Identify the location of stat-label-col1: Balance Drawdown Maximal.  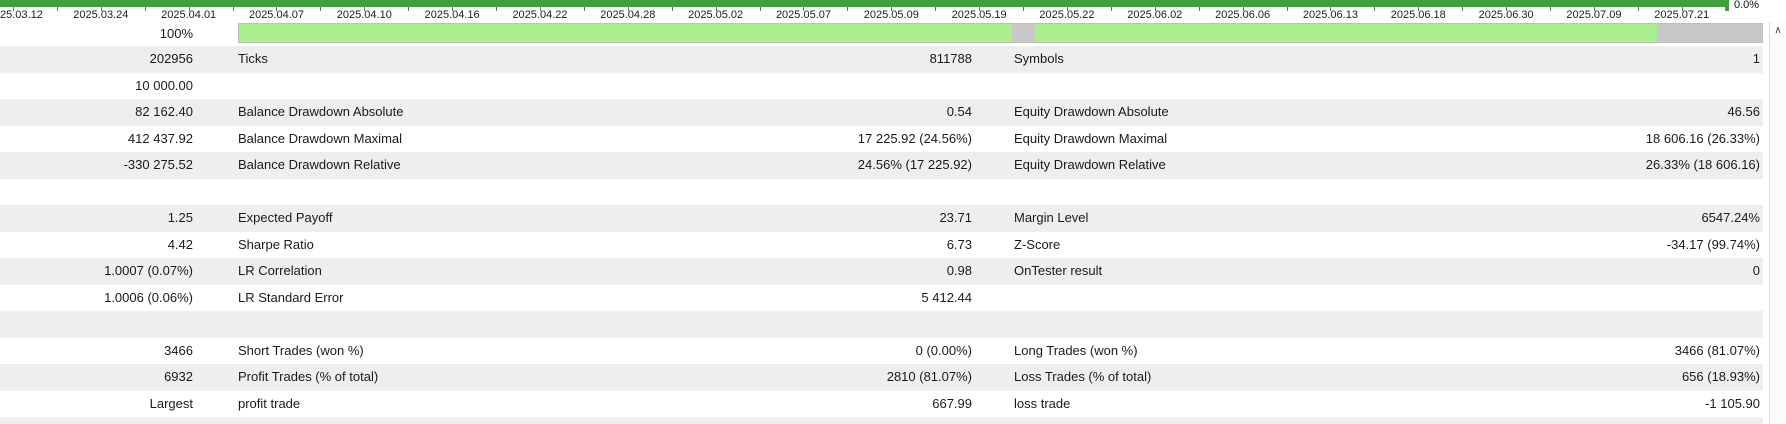
(320, 138).